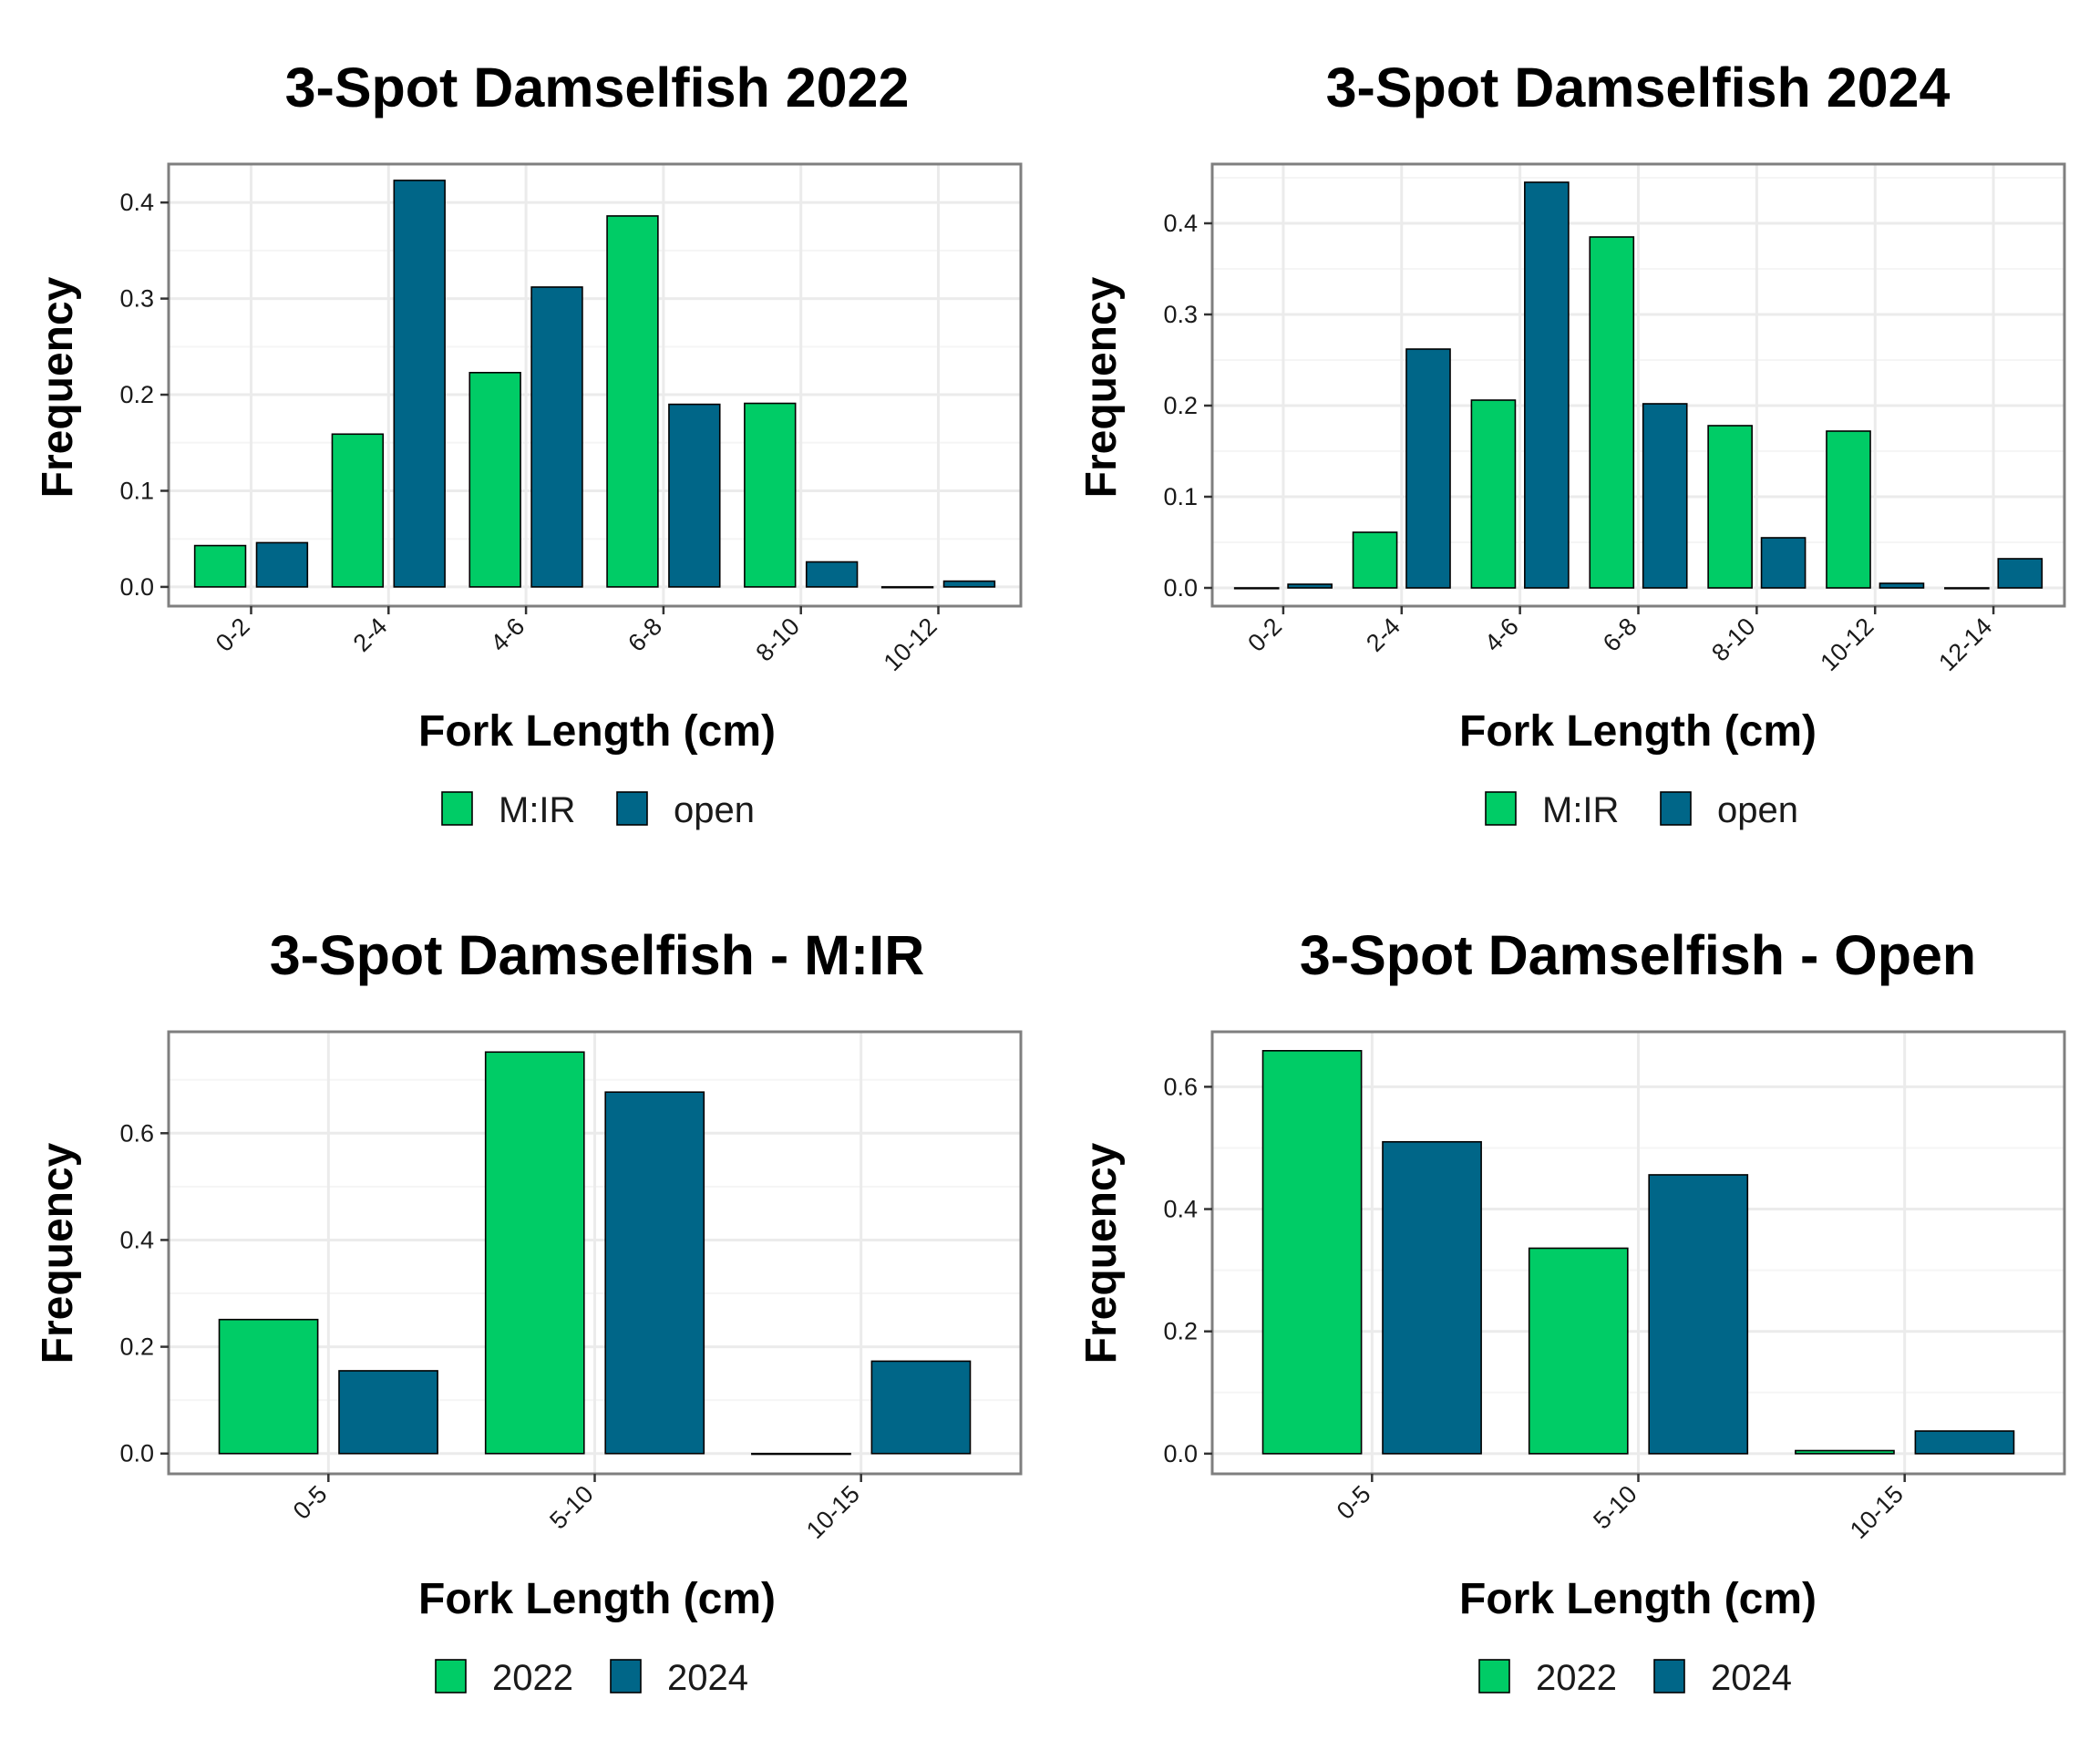 The image size is (2100, 1750). What do you see at coordinates (1965, 644) in the screenshot?
I see `x-tick-label: 12-14` at bounding box center [1965, 644].